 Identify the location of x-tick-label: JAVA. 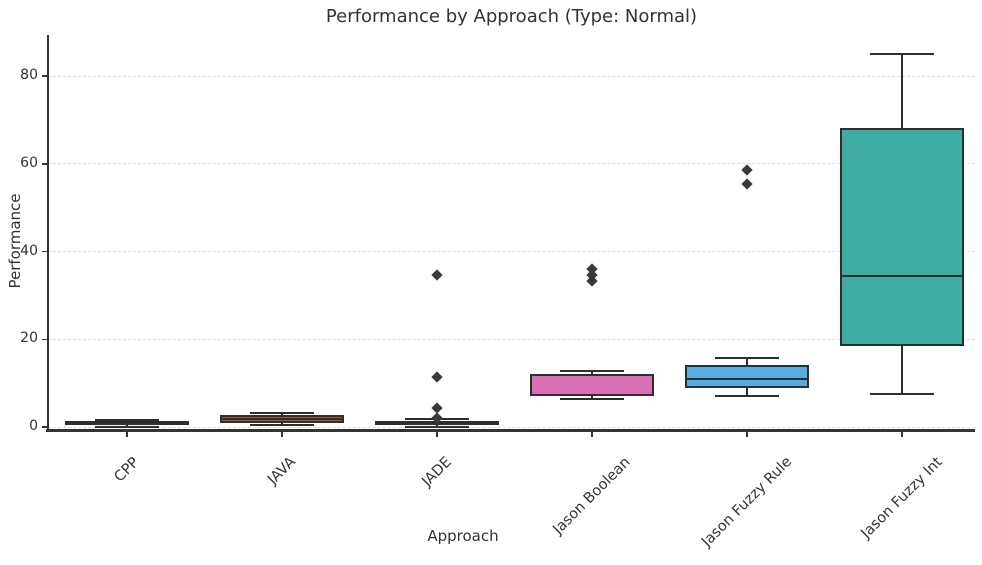
(282, 471).